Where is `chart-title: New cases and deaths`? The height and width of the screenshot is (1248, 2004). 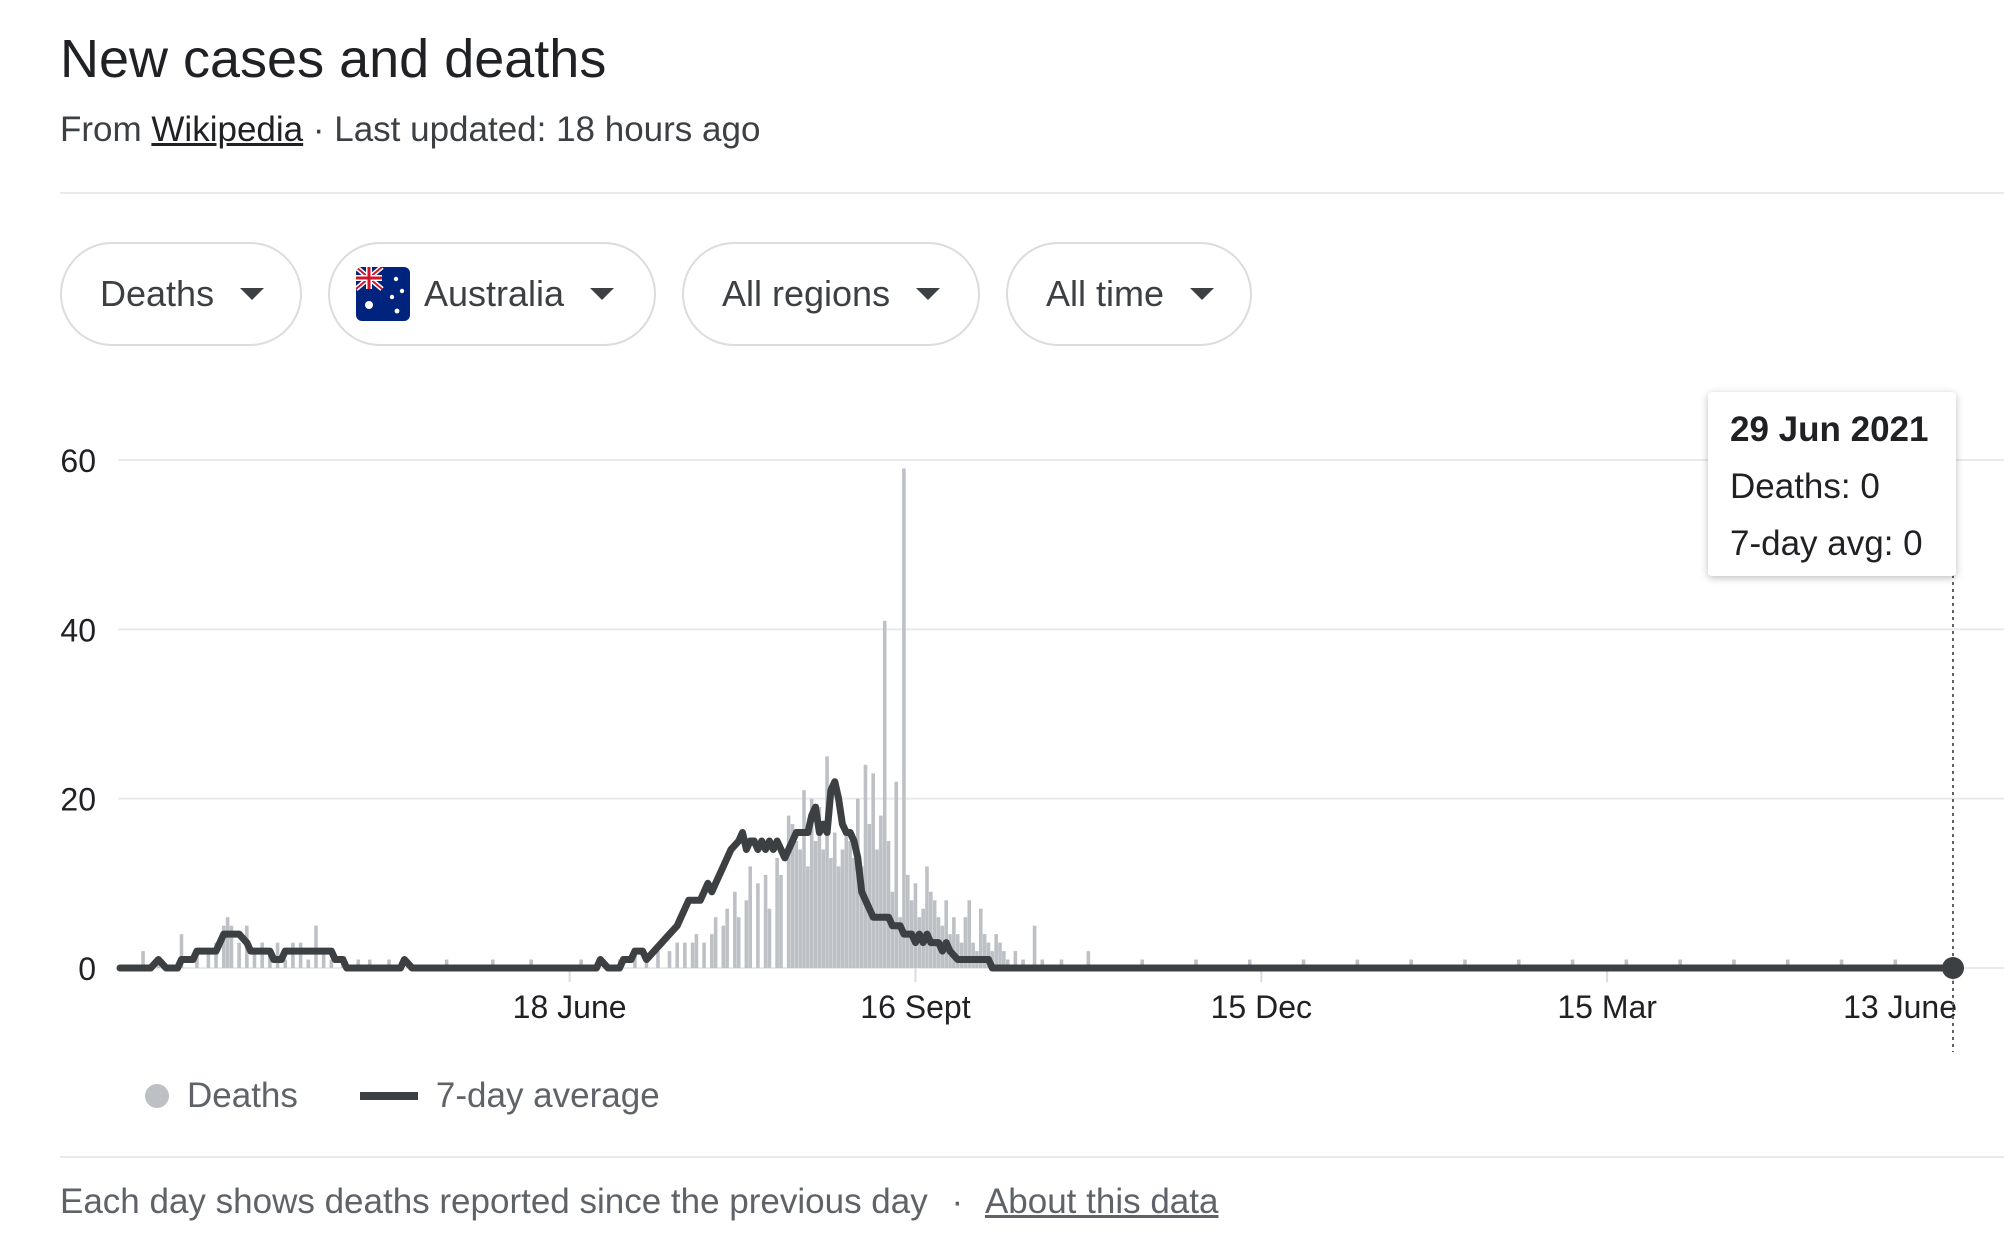 chart-title: New cases and deaths is located at coordinates (333, 59).